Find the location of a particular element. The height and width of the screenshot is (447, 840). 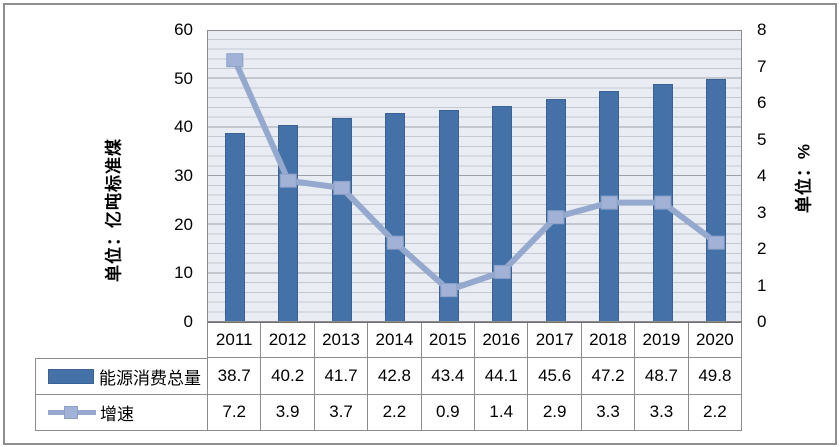

table-value-能源消费总量-2011: 38.7 is located at coordinates (235, 376).